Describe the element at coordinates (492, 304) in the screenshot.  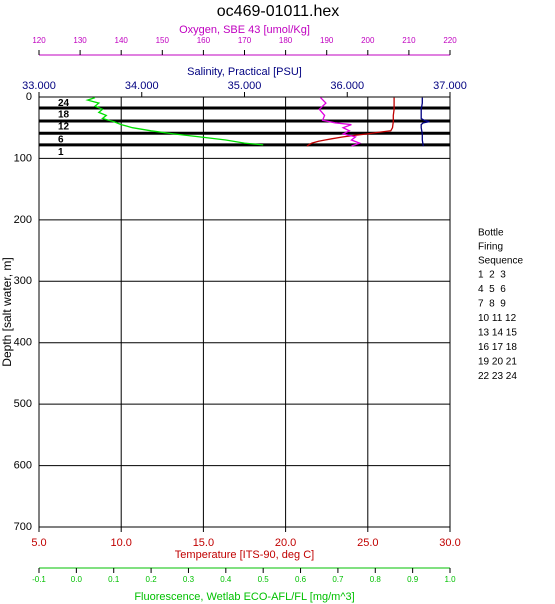
I see `legend-row: 7 8 9` at that location.